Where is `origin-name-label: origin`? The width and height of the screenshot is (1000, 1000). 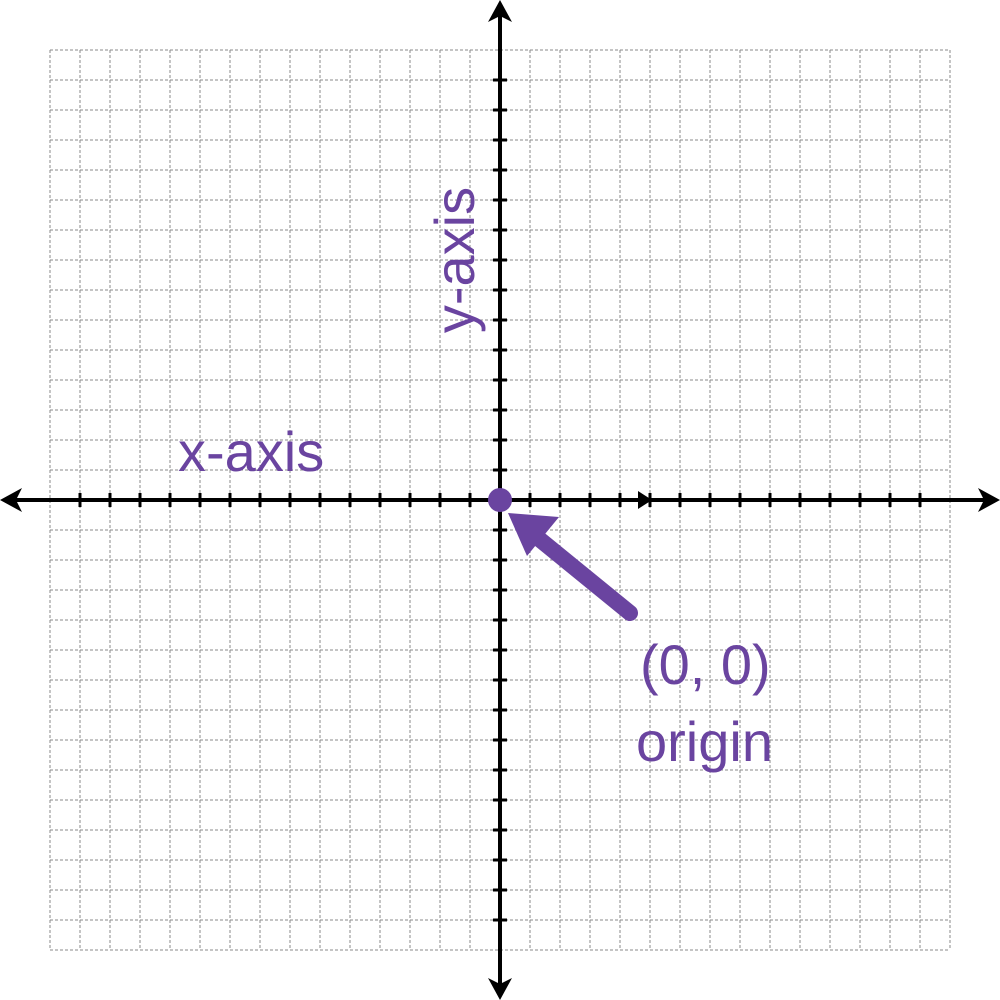 origin-name-label: origin is located at coordinates (704, 741).